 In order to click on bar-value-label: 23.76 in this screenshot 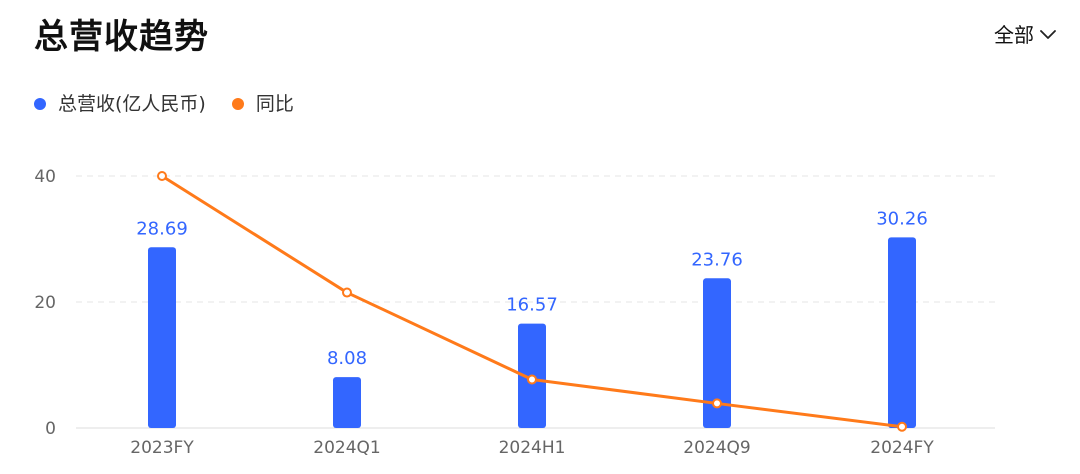, I will do `click(717, 259)`.